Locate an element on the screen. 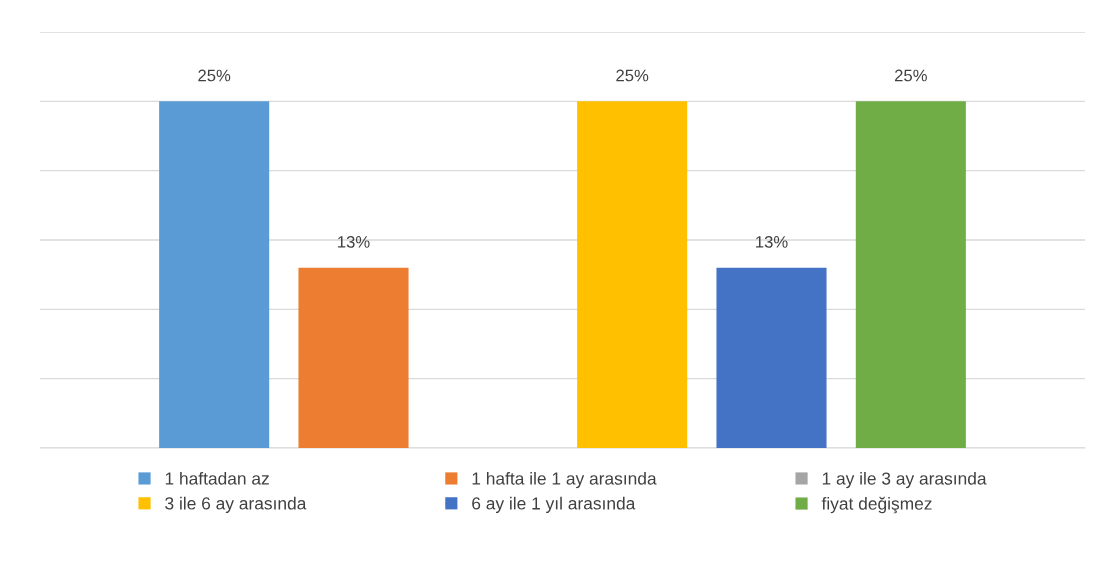 The image size is (1117, 580). legend-label: 1 haftadan az is located at coordinates (217, 478).